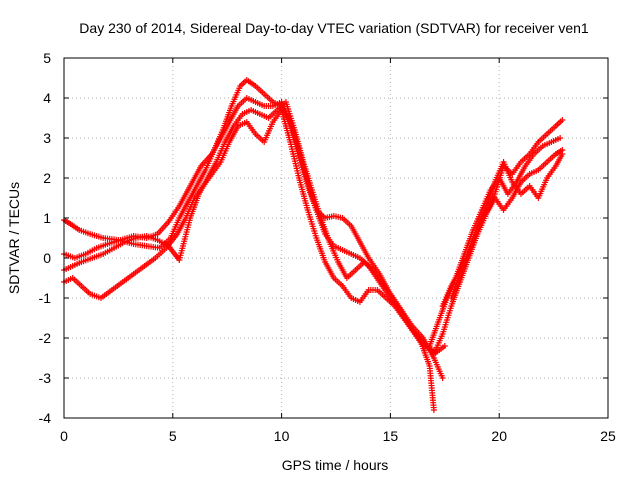 Image resolution: width=640 pixels, height=480 pixels. I want to click on x-tick-label: 20, so click(499, 436).